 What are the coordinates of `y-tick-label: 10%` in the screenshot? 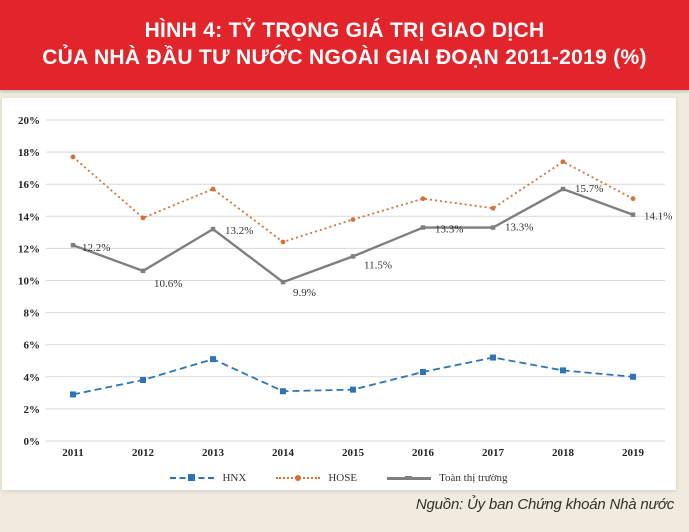 It's located at (29, 282).